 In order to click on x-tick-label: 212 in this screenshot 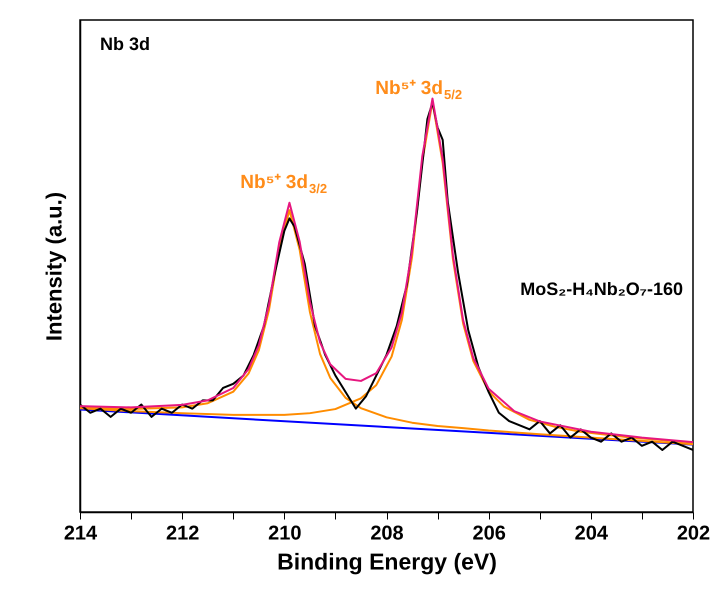, I will do `click(183, 533)`.